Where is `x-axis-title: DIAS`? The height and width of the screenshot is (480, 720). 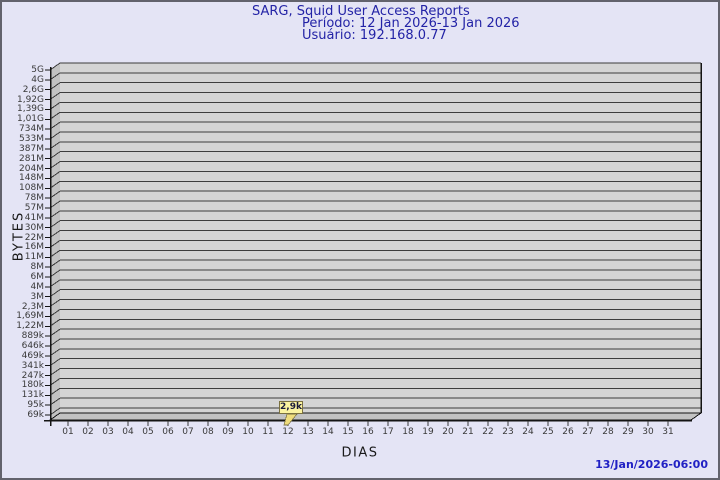
x-axis-title: DIAS is located at coordinates (360, 453).